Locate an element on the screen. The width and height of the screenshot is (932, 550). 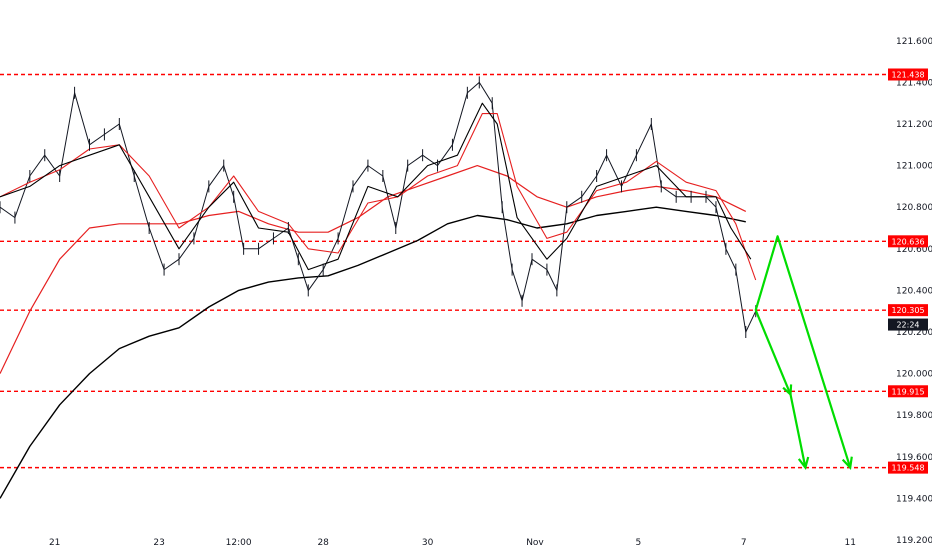
y-tick-label: 121.600 is located at coordinates (914, 42).